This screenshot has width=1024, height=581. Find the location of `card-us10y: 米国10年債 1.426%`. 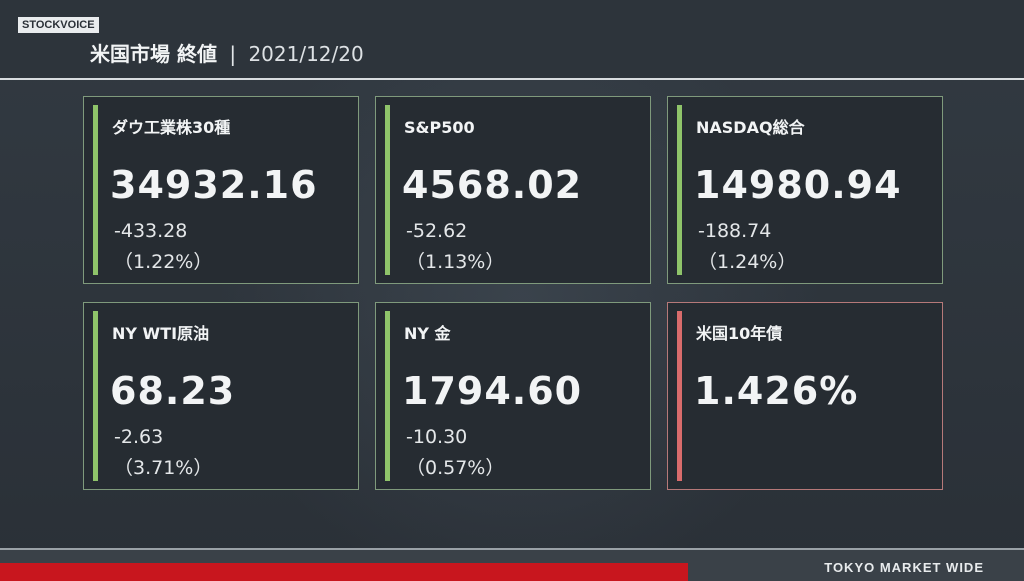

card-us10y: 米国10年債 1.426% is located at coordinates (805, 396).